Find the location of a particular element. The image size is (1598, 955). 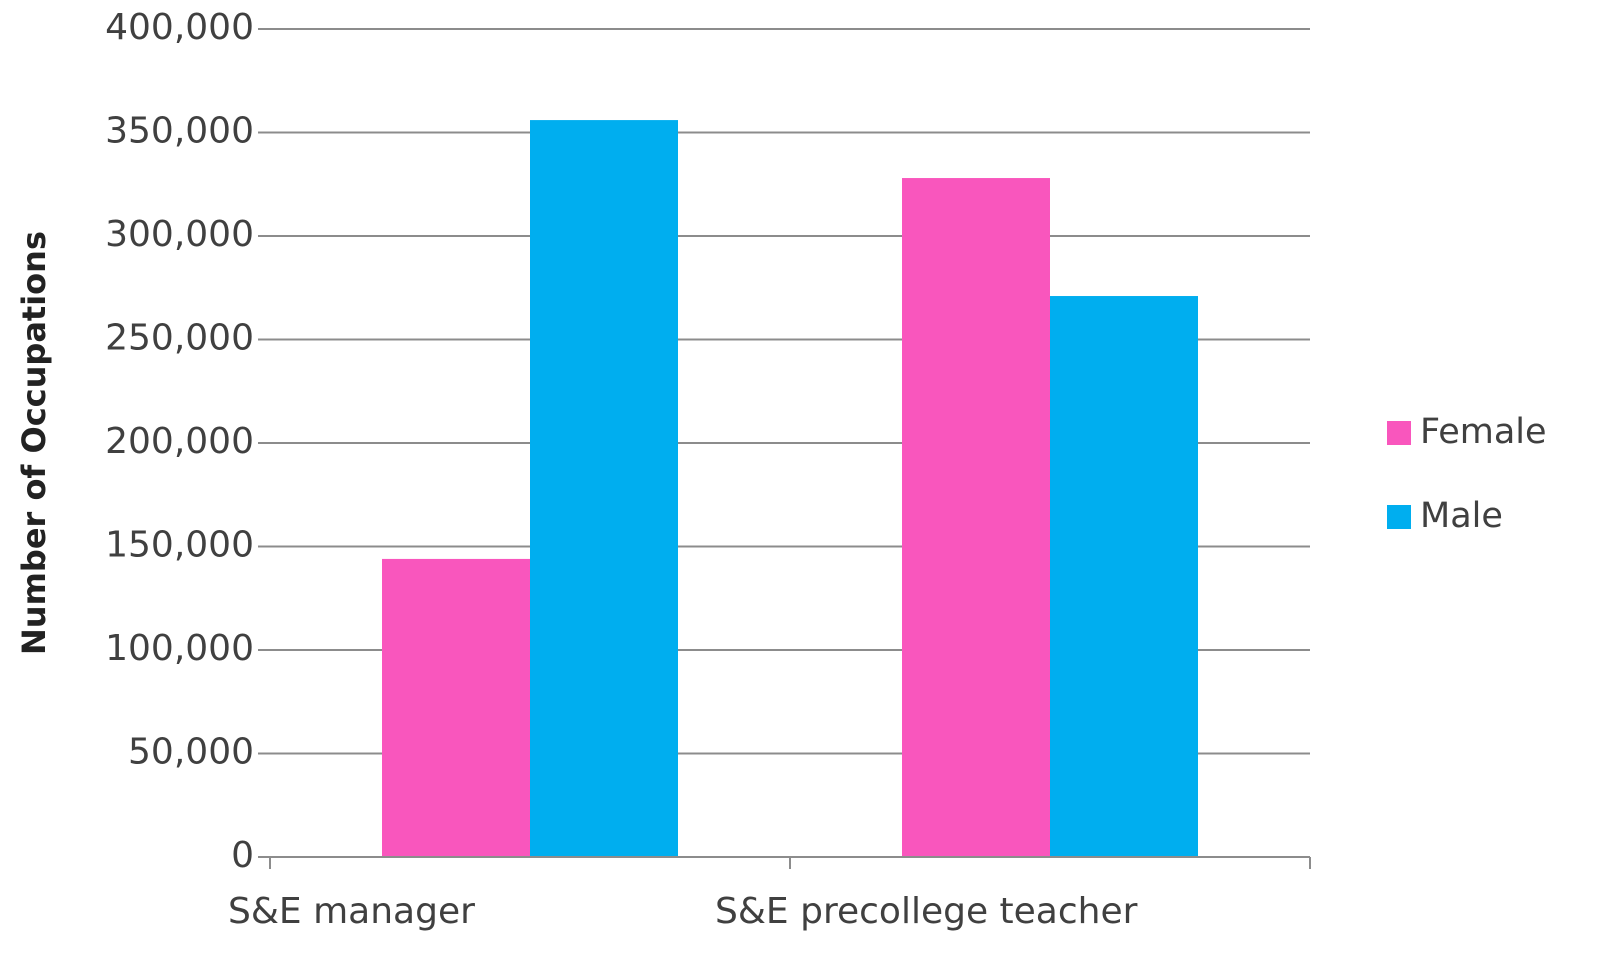

y-tick-label: 300,000 is located at coordinates (179, 234).